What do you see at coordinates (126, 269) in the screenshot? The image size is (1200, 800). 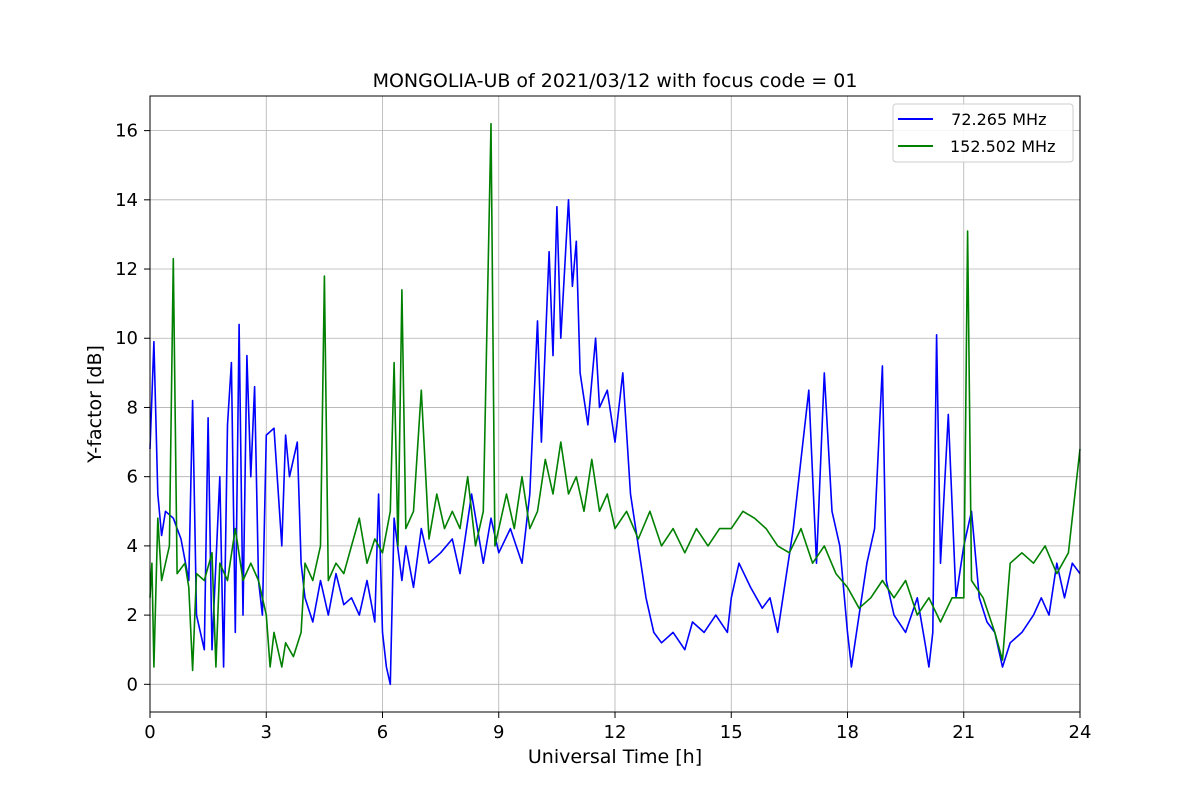 I see `y-tick-label: 12` at bounding box center [126, 269].